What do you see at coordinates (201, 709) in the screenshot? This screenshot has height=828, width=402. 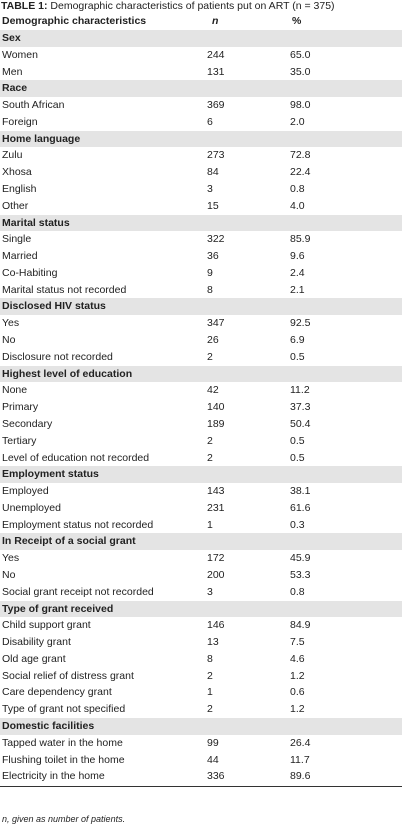 I see `data-row: Type of grant not specified 2 1.2` at bounding box center [201, 709].